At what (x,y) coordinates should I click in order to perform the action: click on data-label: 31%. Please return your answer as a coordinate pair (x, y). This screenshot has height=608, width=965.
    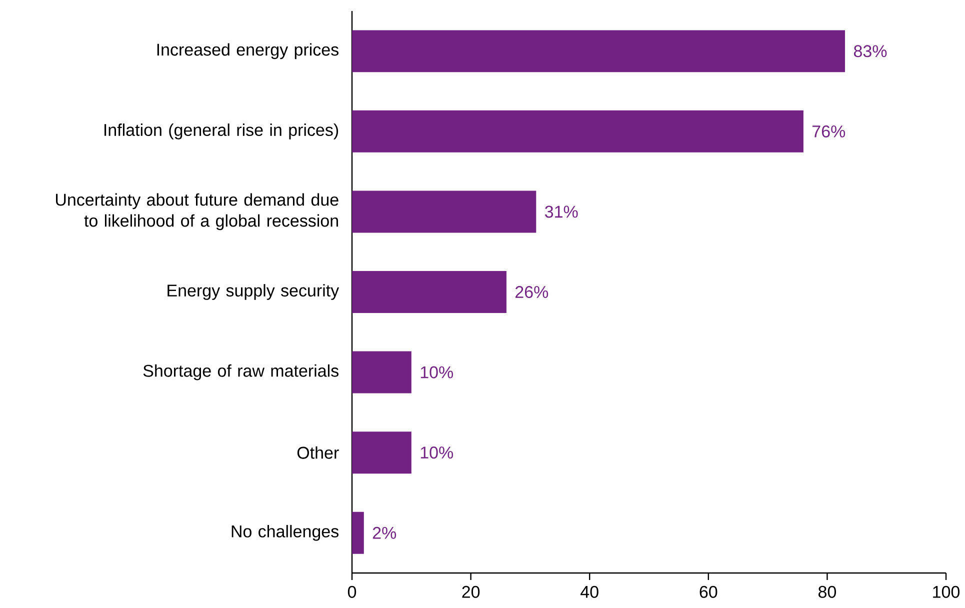
    Looking at the image, I should click on (561, 212).